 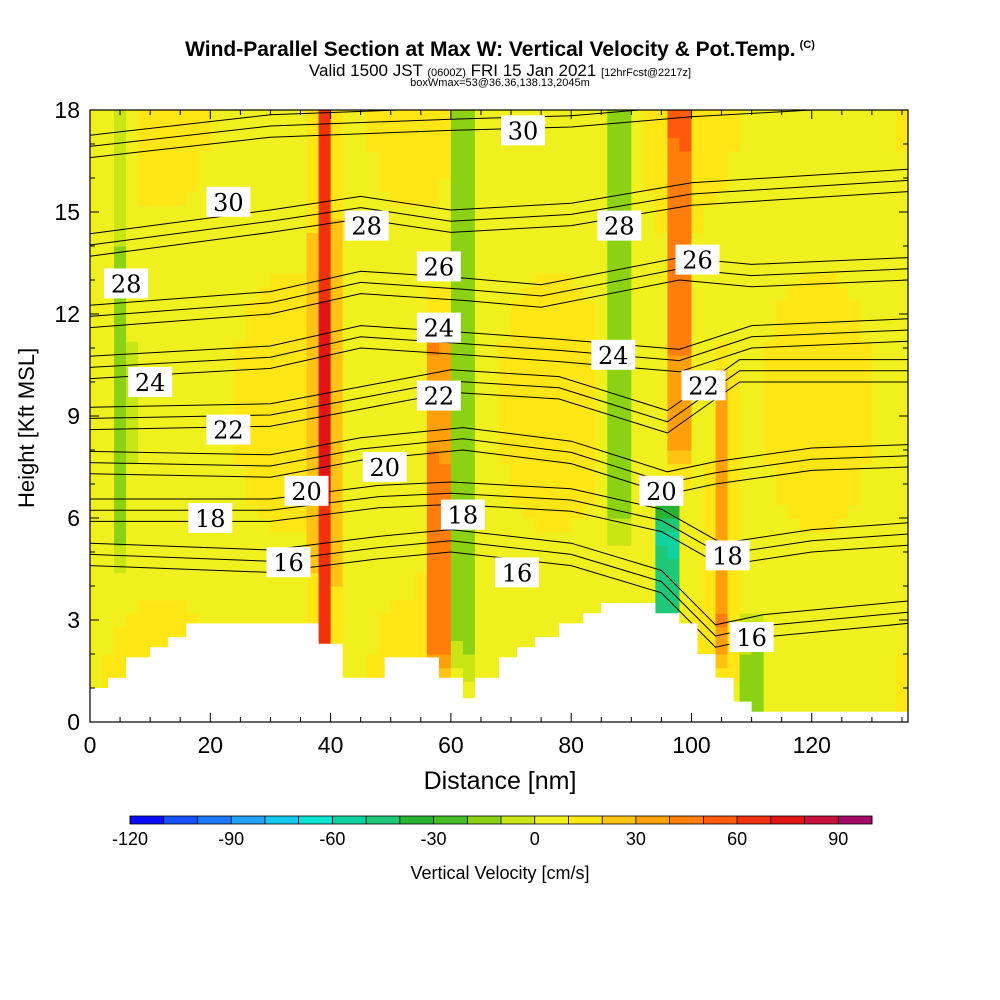 What do you see at coordinates (231, 839) in the screenshot?
I see `colorbar-tick-label: -90` at bounding box center [231, 839].